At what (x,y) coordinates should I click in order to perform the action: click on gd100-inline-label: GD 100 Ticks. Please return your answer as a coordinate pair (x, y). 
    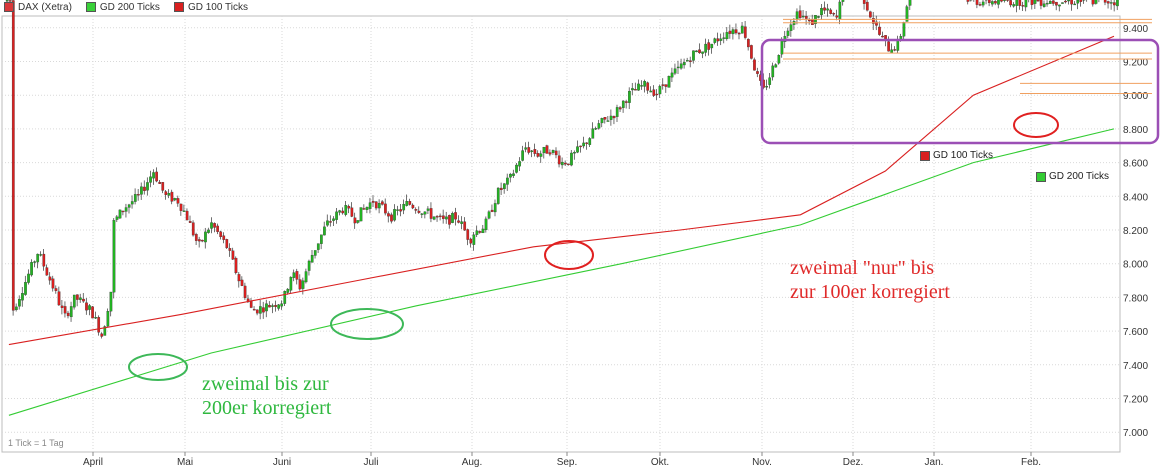
    Looking at the image, I should click on (956, 155).